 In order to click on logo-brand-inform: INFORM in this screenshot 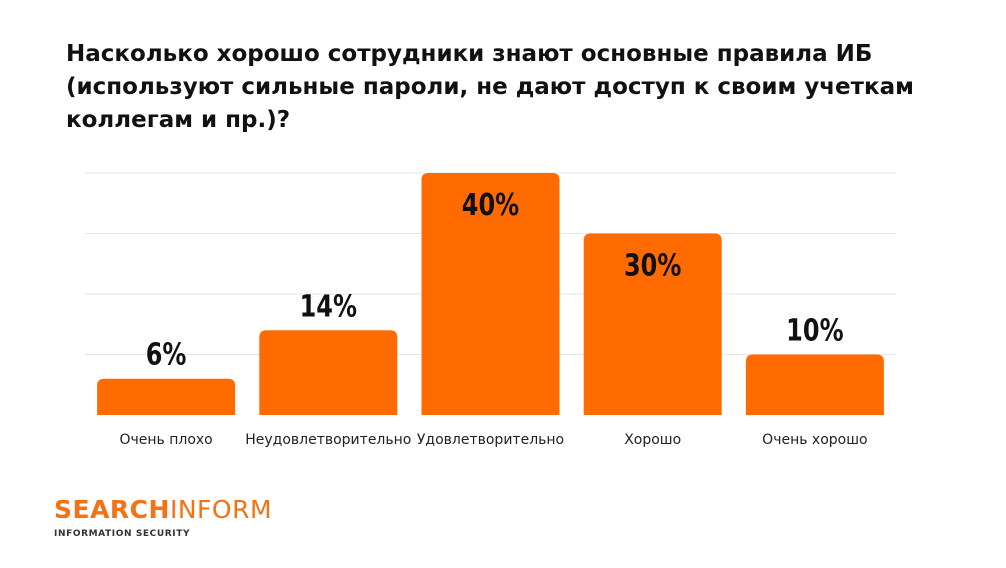, I will do `click(221, 509)`.